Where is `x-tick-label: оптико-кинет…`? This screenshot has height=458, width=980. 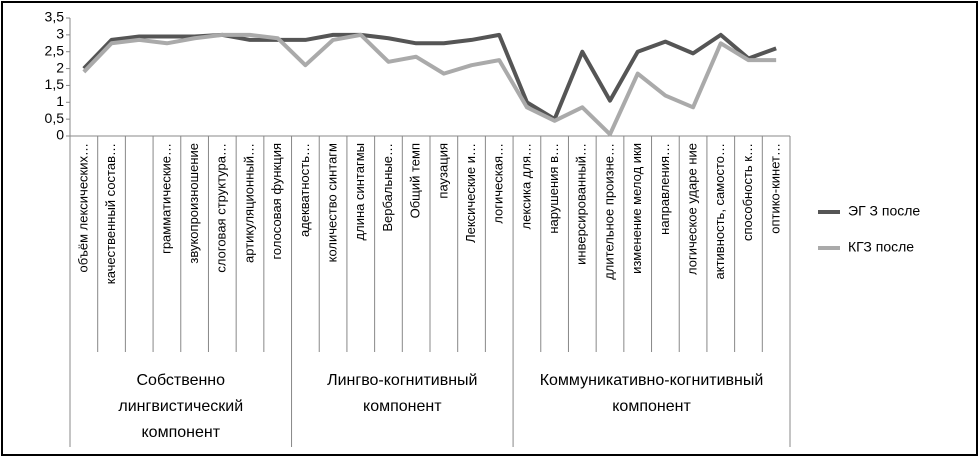
x-tick-label: оптико-кинет… is located at coordinates (775, 188).